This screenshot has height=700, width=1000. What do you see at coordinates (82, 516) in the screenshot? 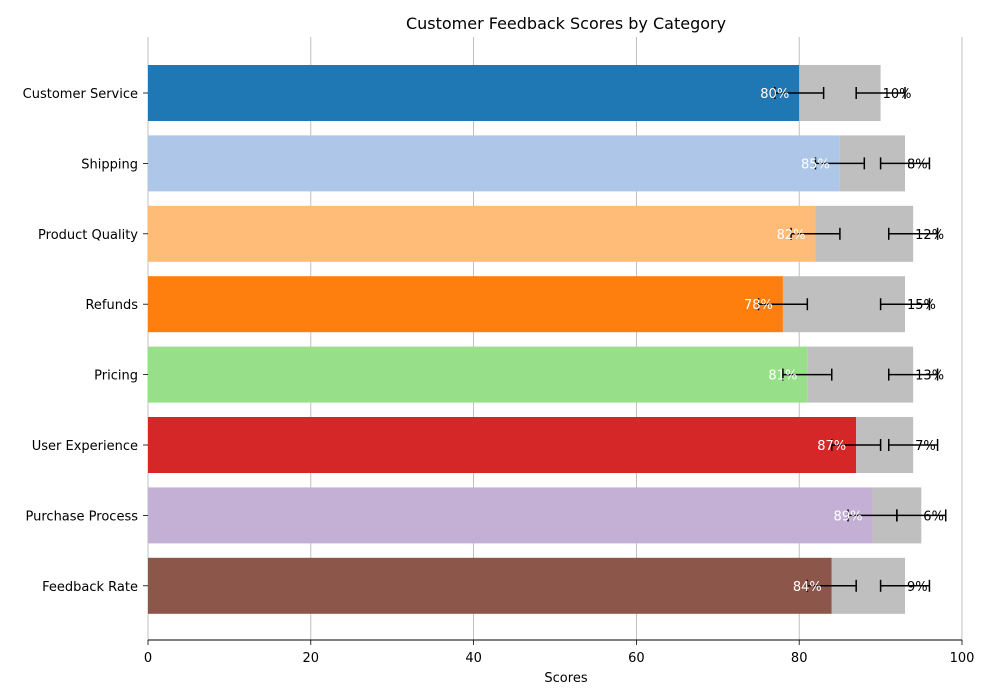
I see `y-tick-label: Purchase Process` at bounding box center [82, 516].